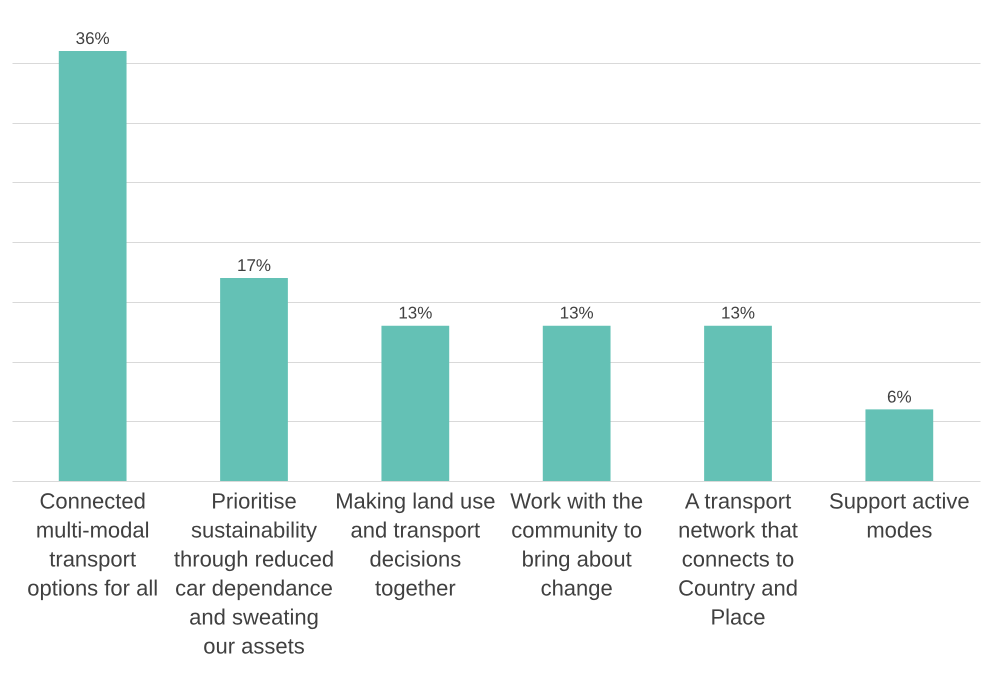 The width and height of the screenshot is (990, 682). I want to click on x-tick-label: Connected multi-modal transport options for all, so click(92, 544).